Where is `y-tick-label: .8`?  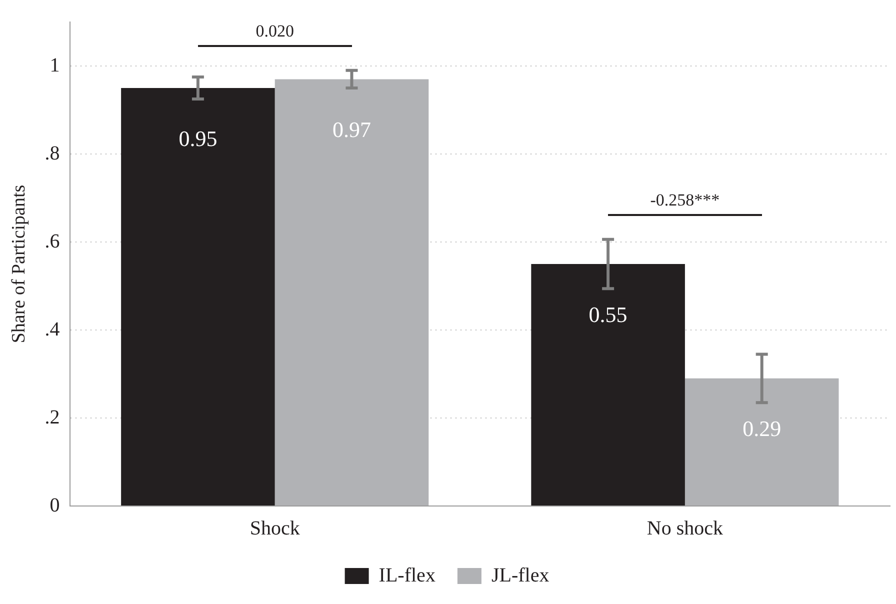
y-tick-label: .8 is located at coordinates (52, 153).